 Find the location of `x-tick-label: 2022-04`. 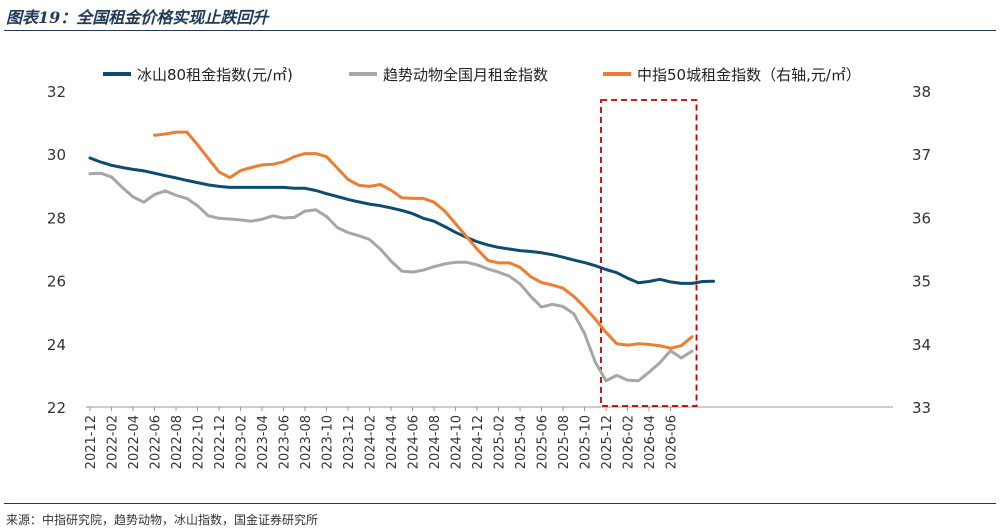

x-tick-label: 2022-04 is located at coordinates (134, 442).